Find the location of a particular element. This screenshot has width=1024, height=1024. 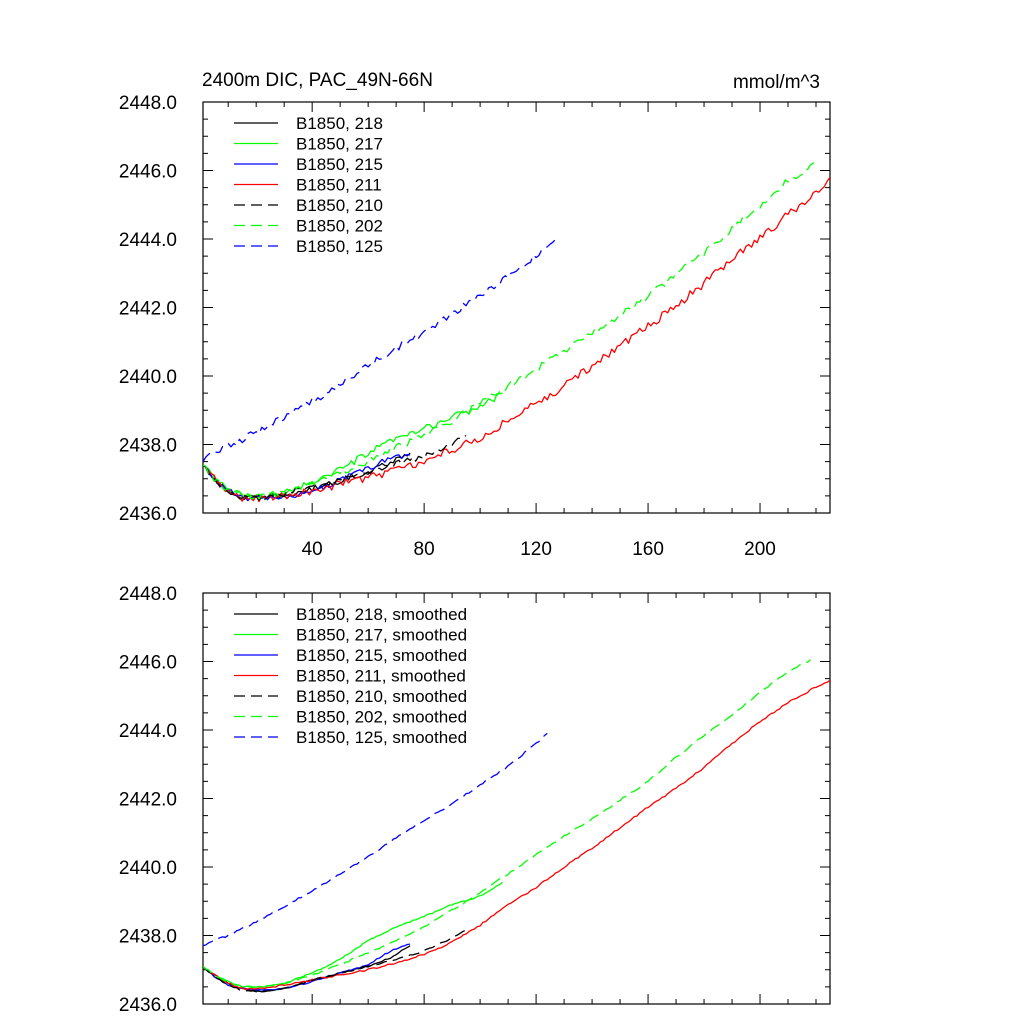

legend-label: B1850, 217, smoothed is located at coordinates (381, 635).